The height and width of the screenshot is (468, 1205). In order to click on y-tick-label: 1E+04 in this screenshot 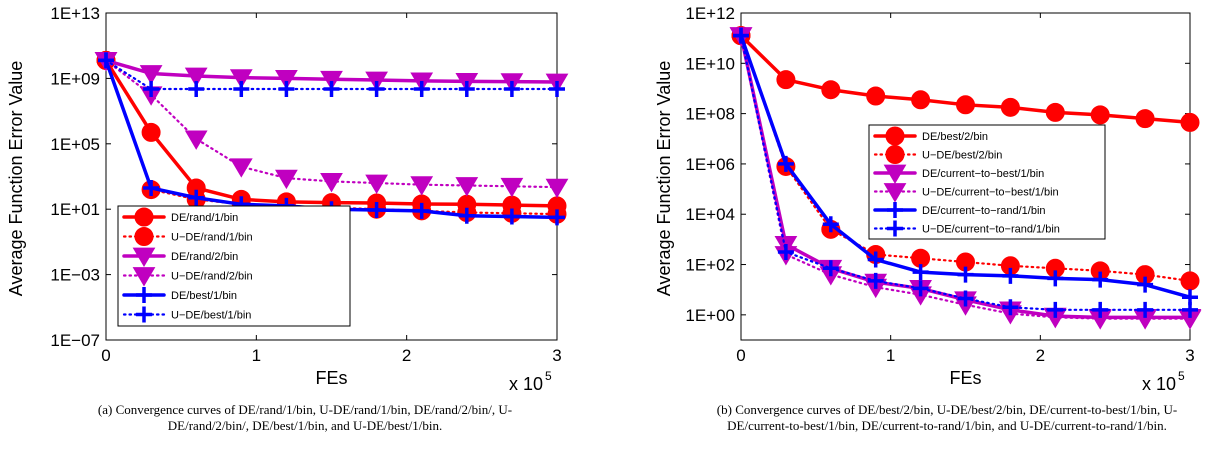, I will do `click(710, 214)`.